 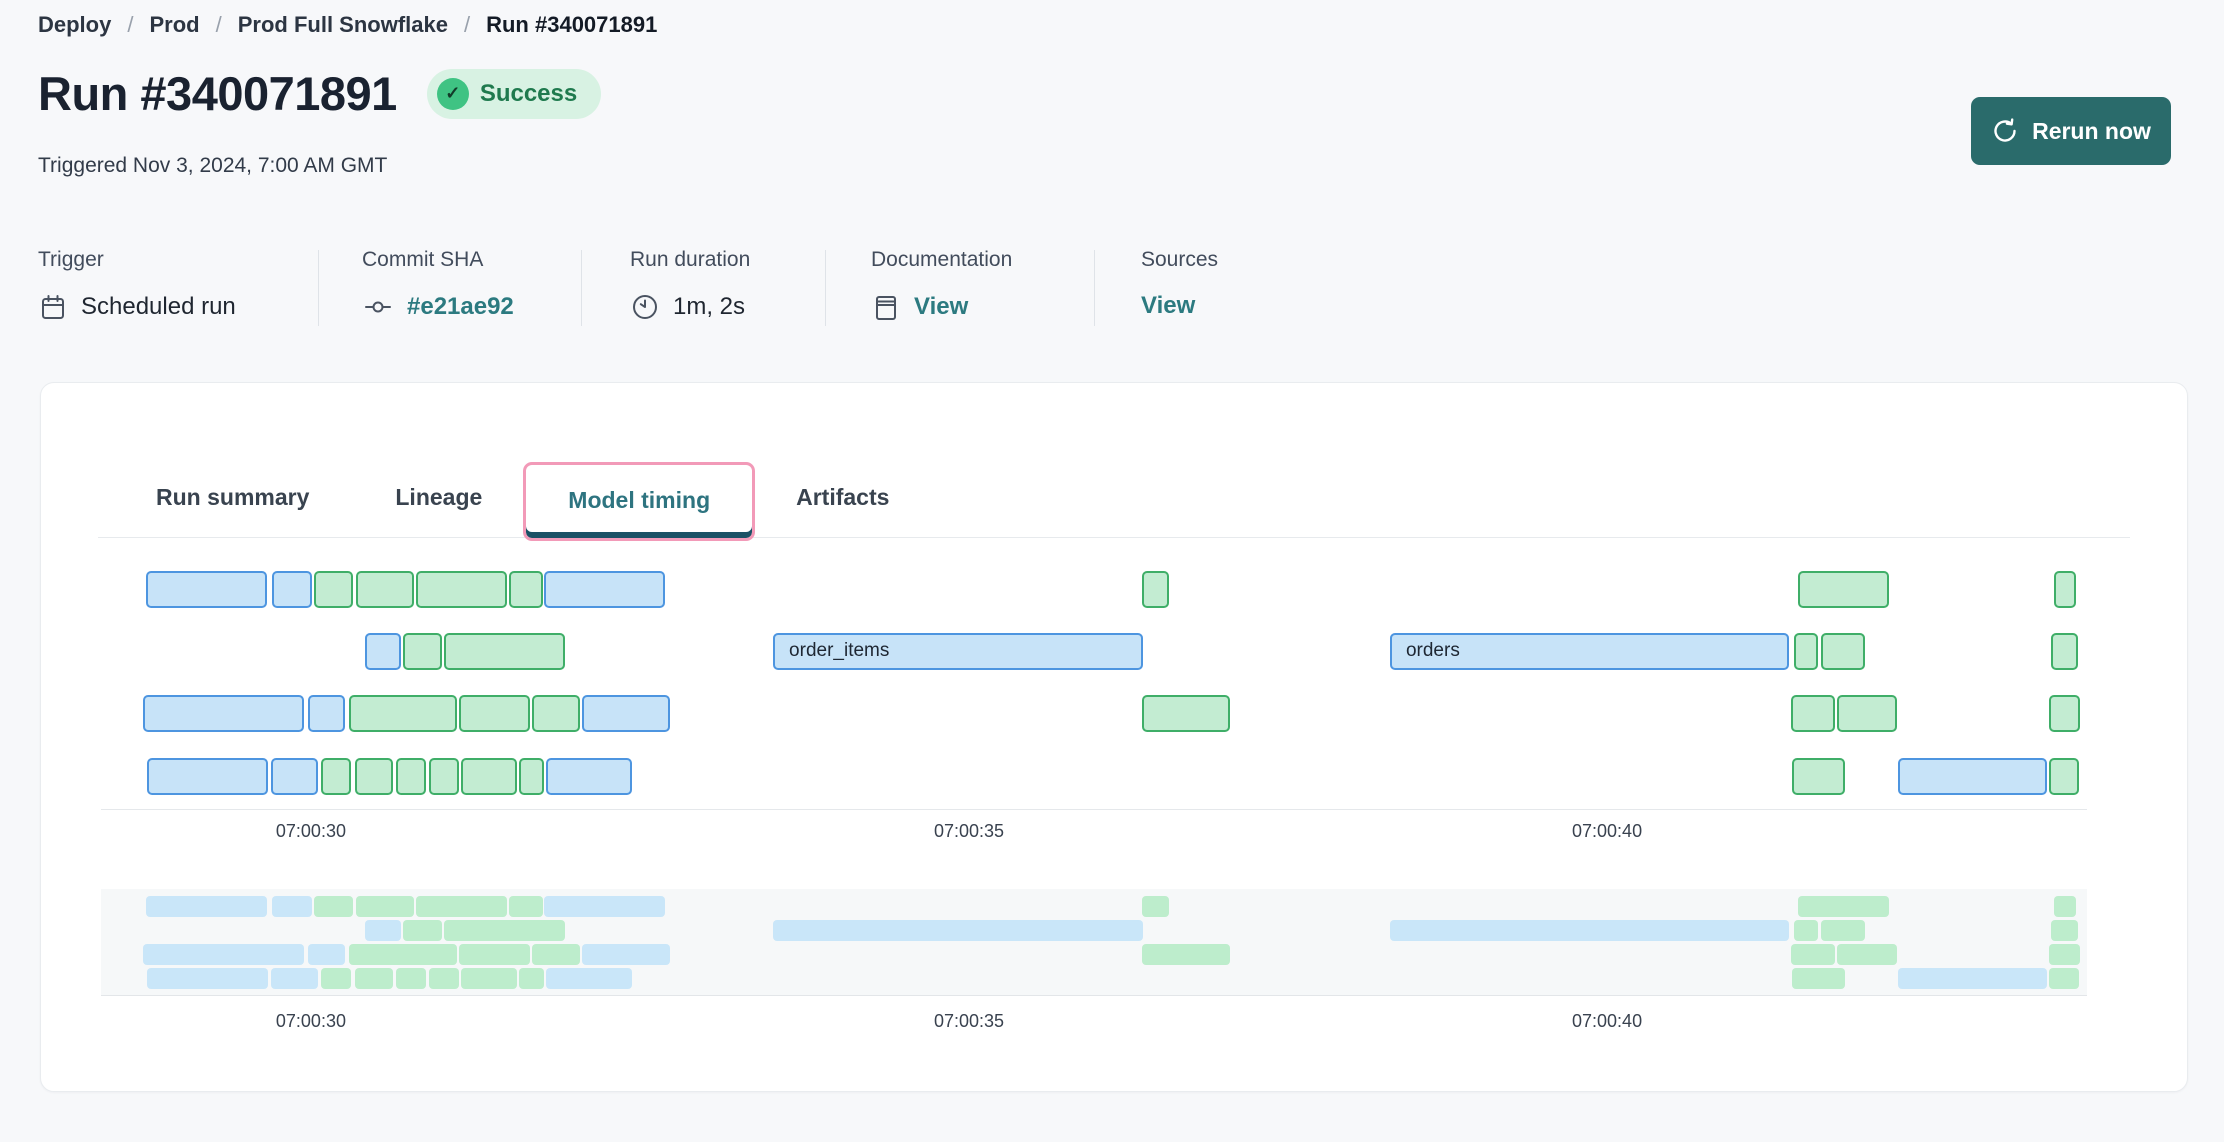 What do you see at coordinates (1589, 651) in the screenshot?
I see `gantt-bar-orders: orders` at bounding box center [1589, 651].